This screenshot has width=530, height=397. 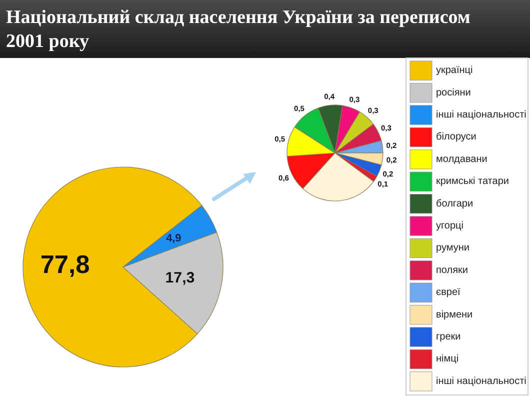 What do you see at coordinates (462, 159) in the screenshot?
I see `legend-label: молдавани` at bounding box center [462, 159].